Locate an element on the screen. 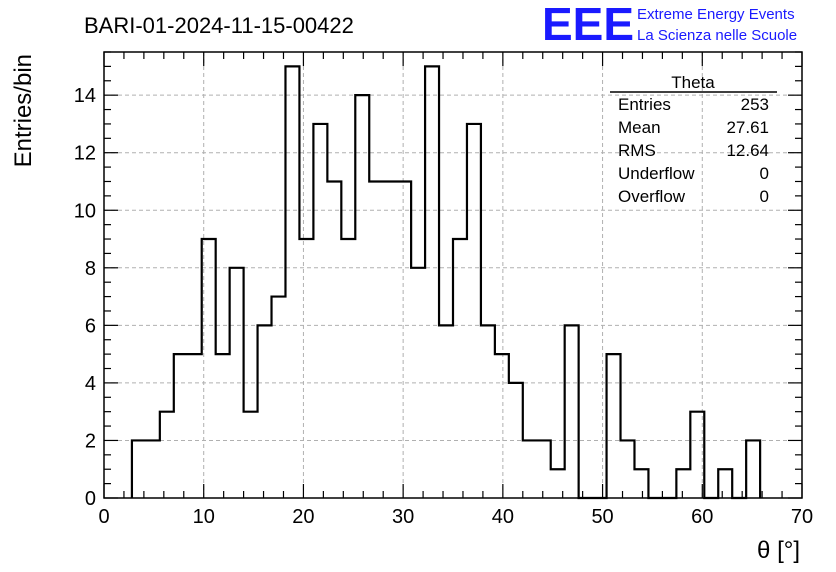 This screenshot has width=836, height=572. x-tick-label: 70 is located at coordinates (802, 517).